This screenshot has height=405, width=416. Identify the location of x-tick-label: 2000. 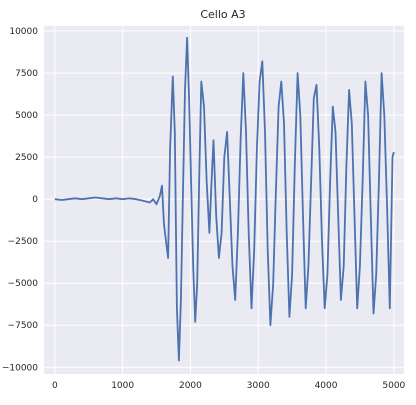
(190, 386).